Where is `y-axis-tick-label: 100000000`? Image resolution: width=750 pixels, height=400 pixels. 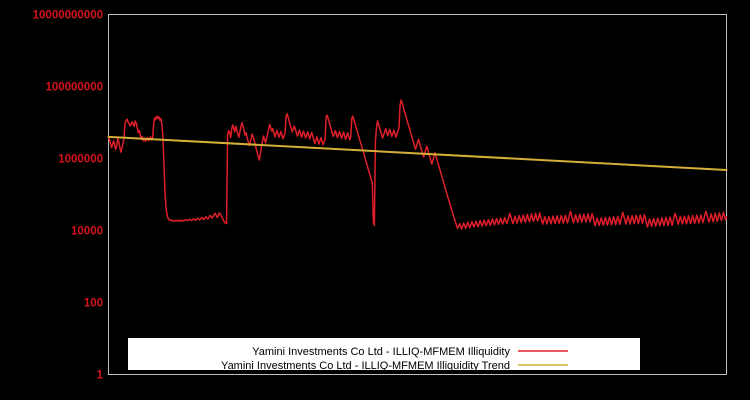 y-axis-tick-label: 100000000 is located at coordinates (74, 88).